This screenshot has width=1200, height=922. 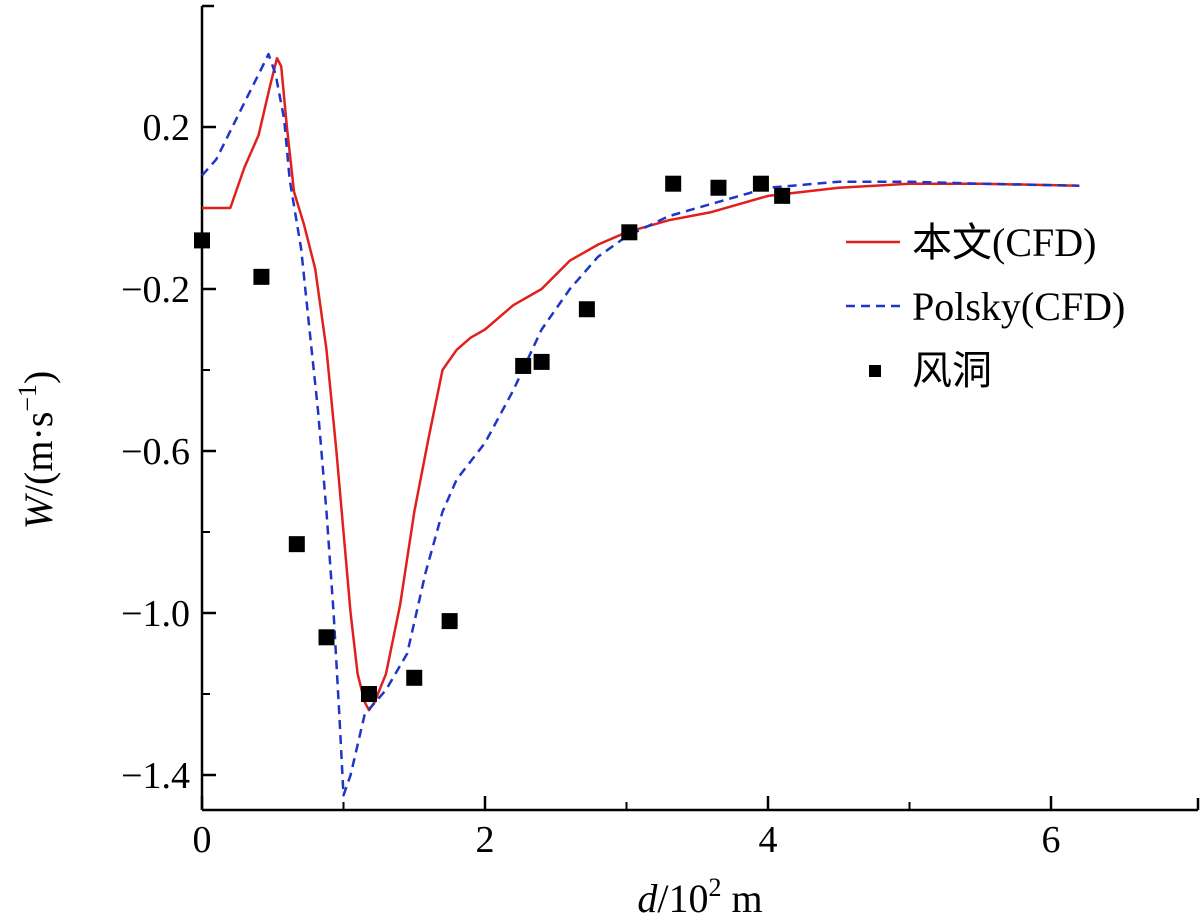 I want to click on legend-marker, so click(x=875, y=371).